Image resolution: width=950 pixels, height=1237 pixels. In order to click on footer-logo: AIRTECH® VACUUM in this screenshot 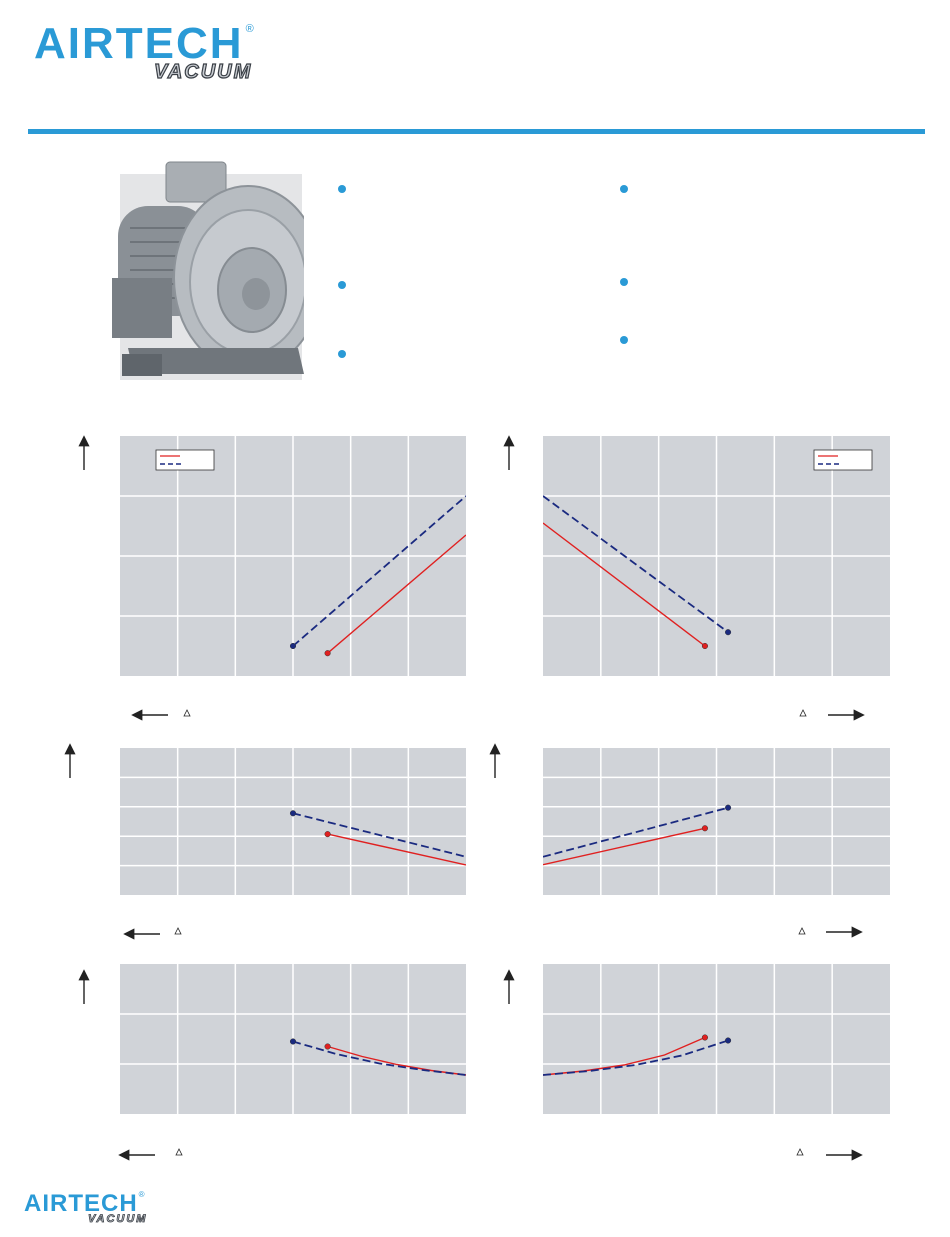, I will do `click(86, 1207)`.